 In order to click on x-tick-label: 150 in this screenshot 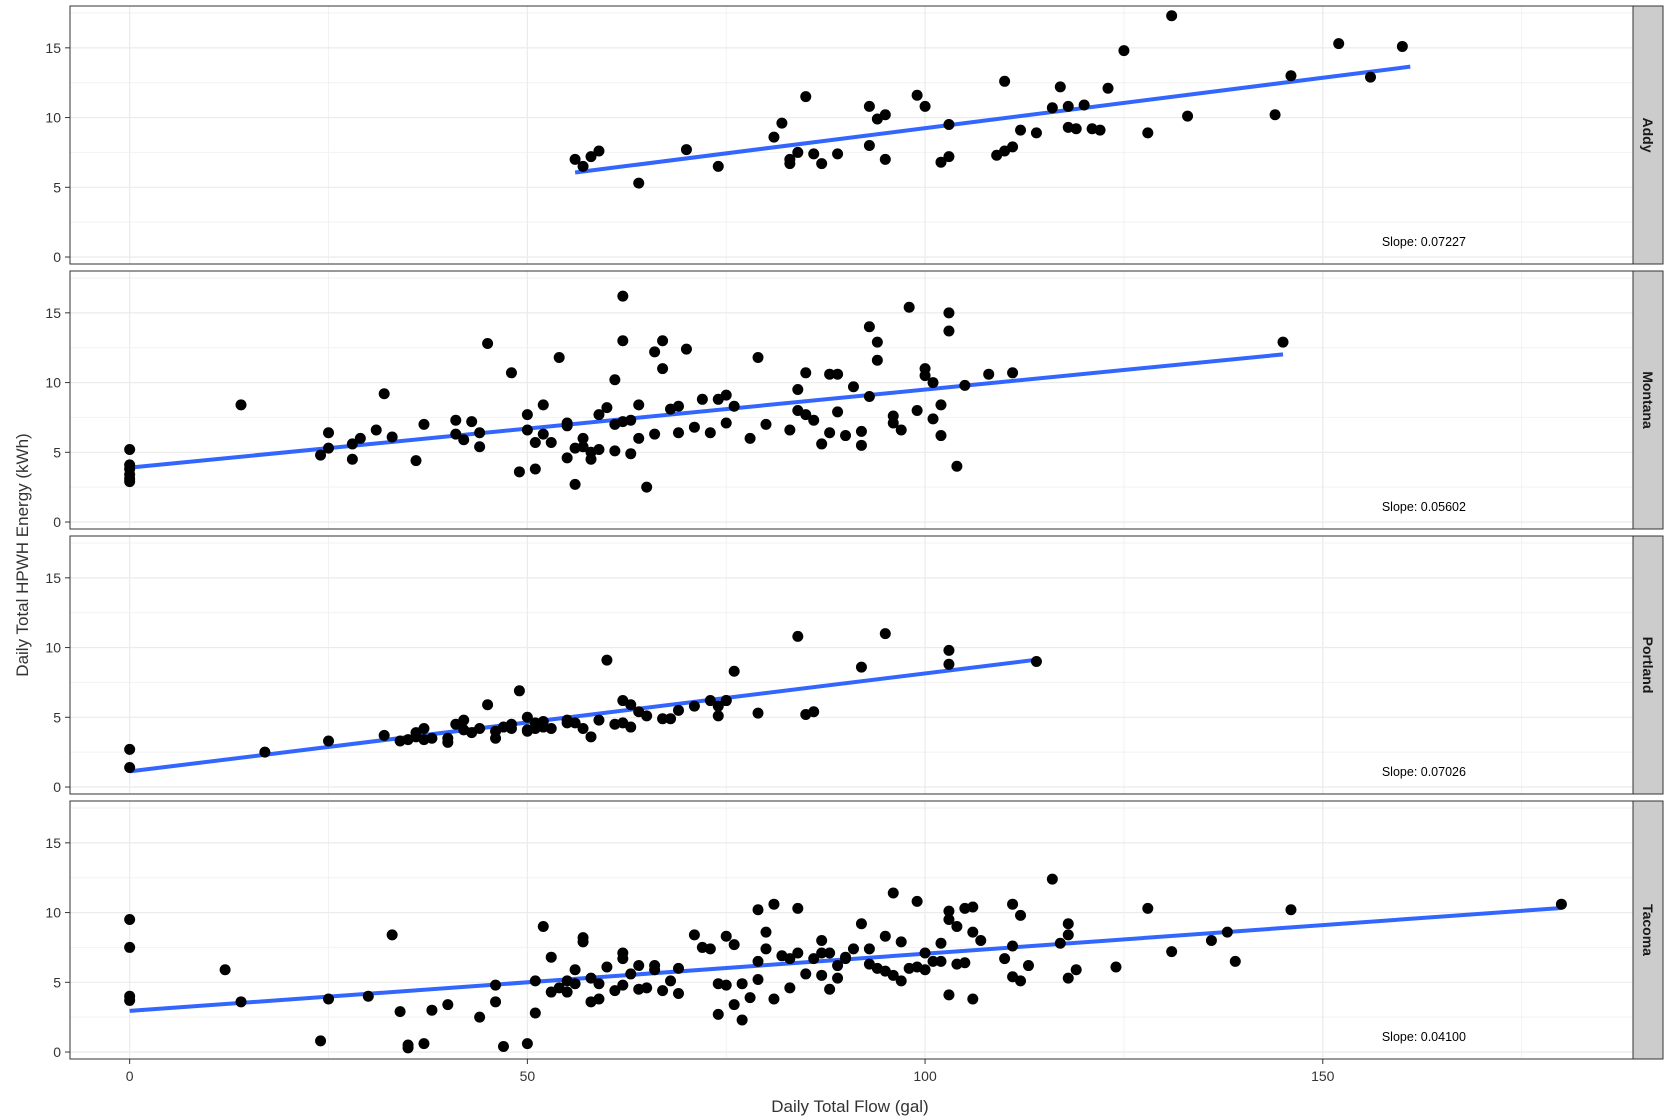, I will do `click(1323, 1076)`.